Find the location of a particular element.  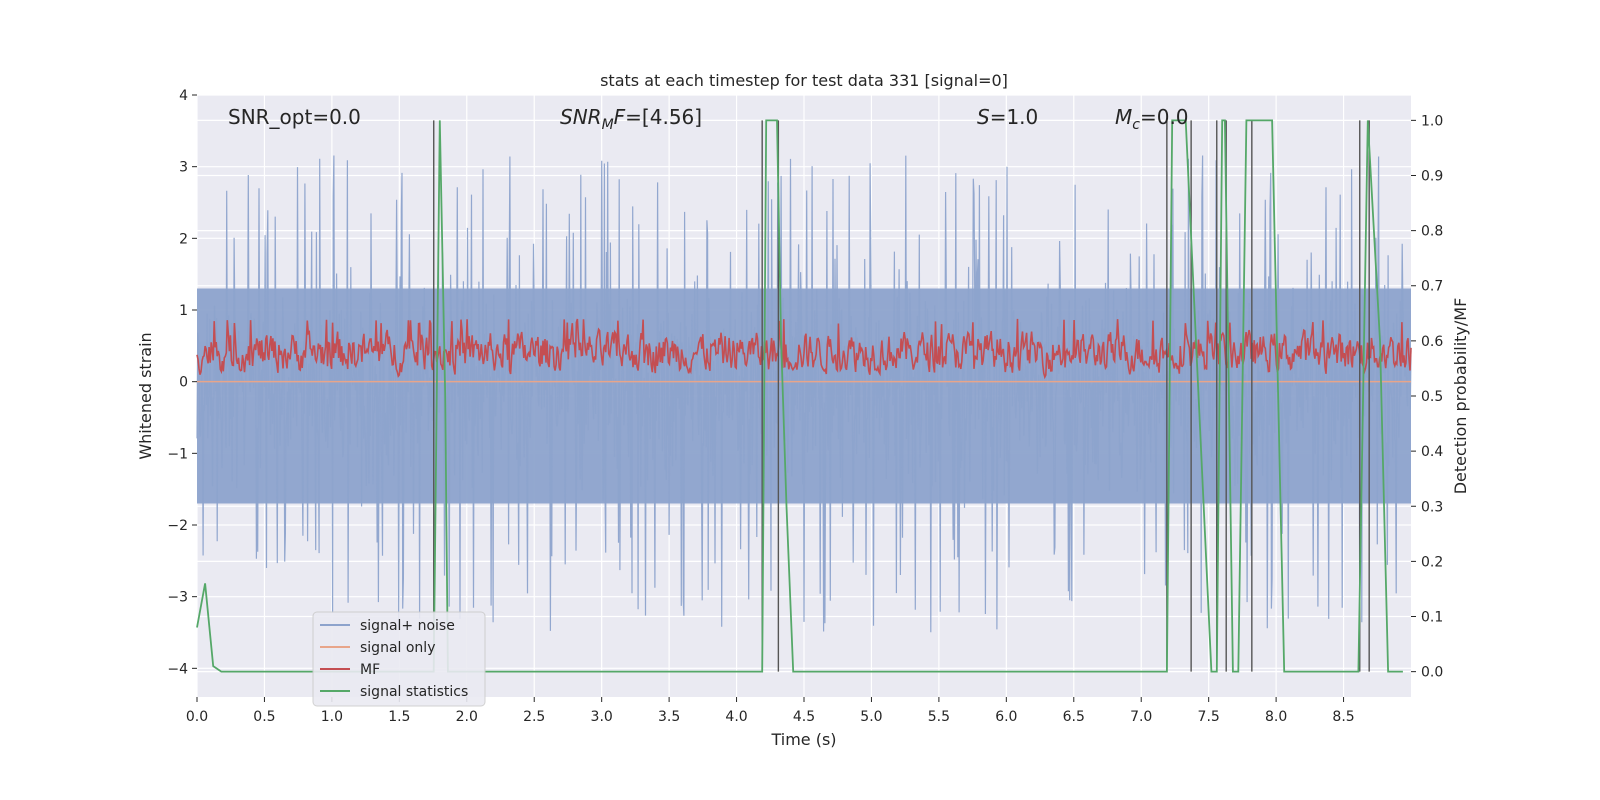

x-tick-label: 8.5 is located at coordinates (1343, 717).